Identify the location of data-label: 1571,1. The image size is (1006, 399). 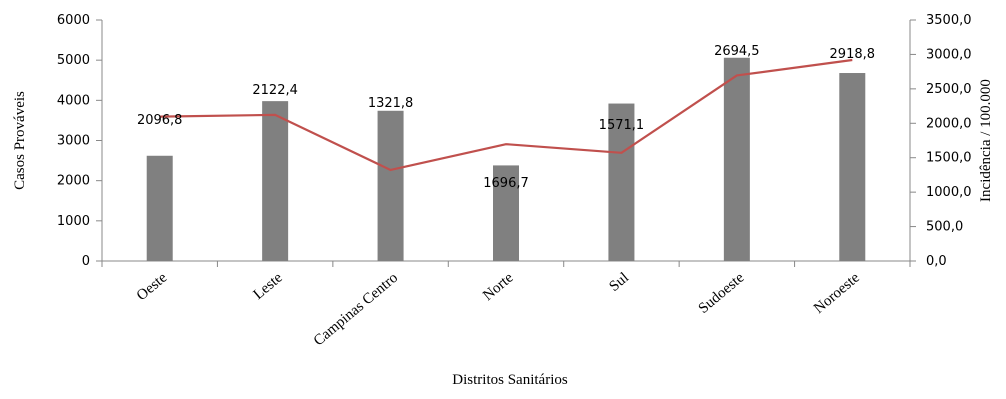
(622, 125).